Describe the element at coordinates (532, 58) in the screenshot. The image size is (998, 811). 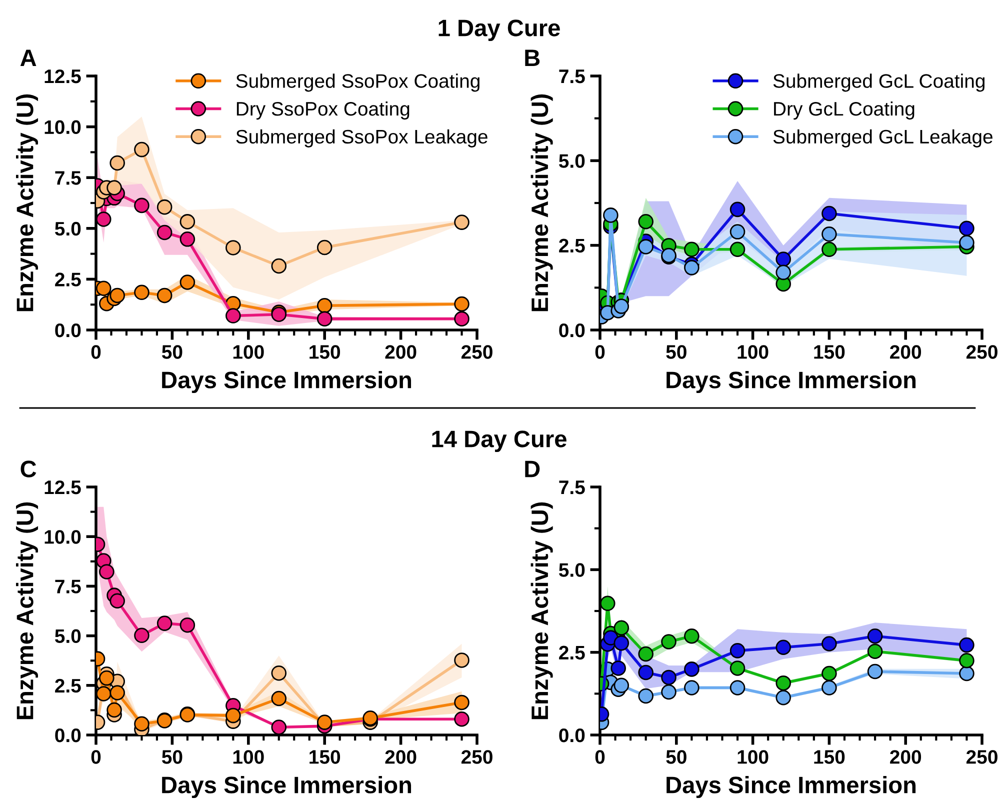
I see `chart-title: B` at that location.